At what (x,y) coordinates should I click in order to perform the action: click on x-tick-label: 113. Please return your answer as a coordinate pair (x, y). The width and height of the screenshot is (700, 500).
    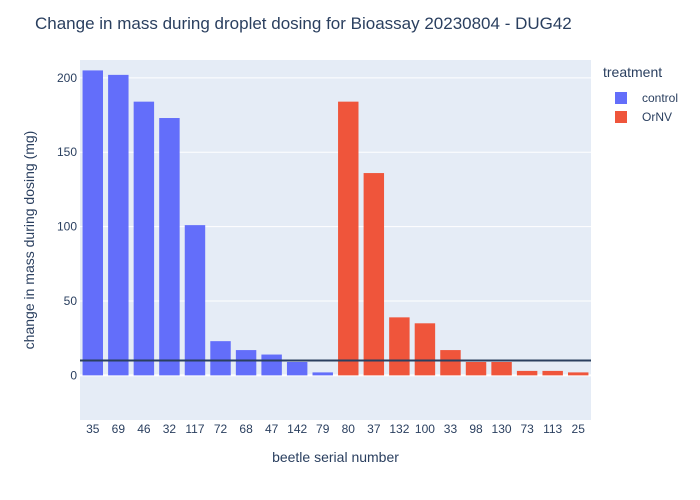
    Looking at the image, I should click on (552, 429).